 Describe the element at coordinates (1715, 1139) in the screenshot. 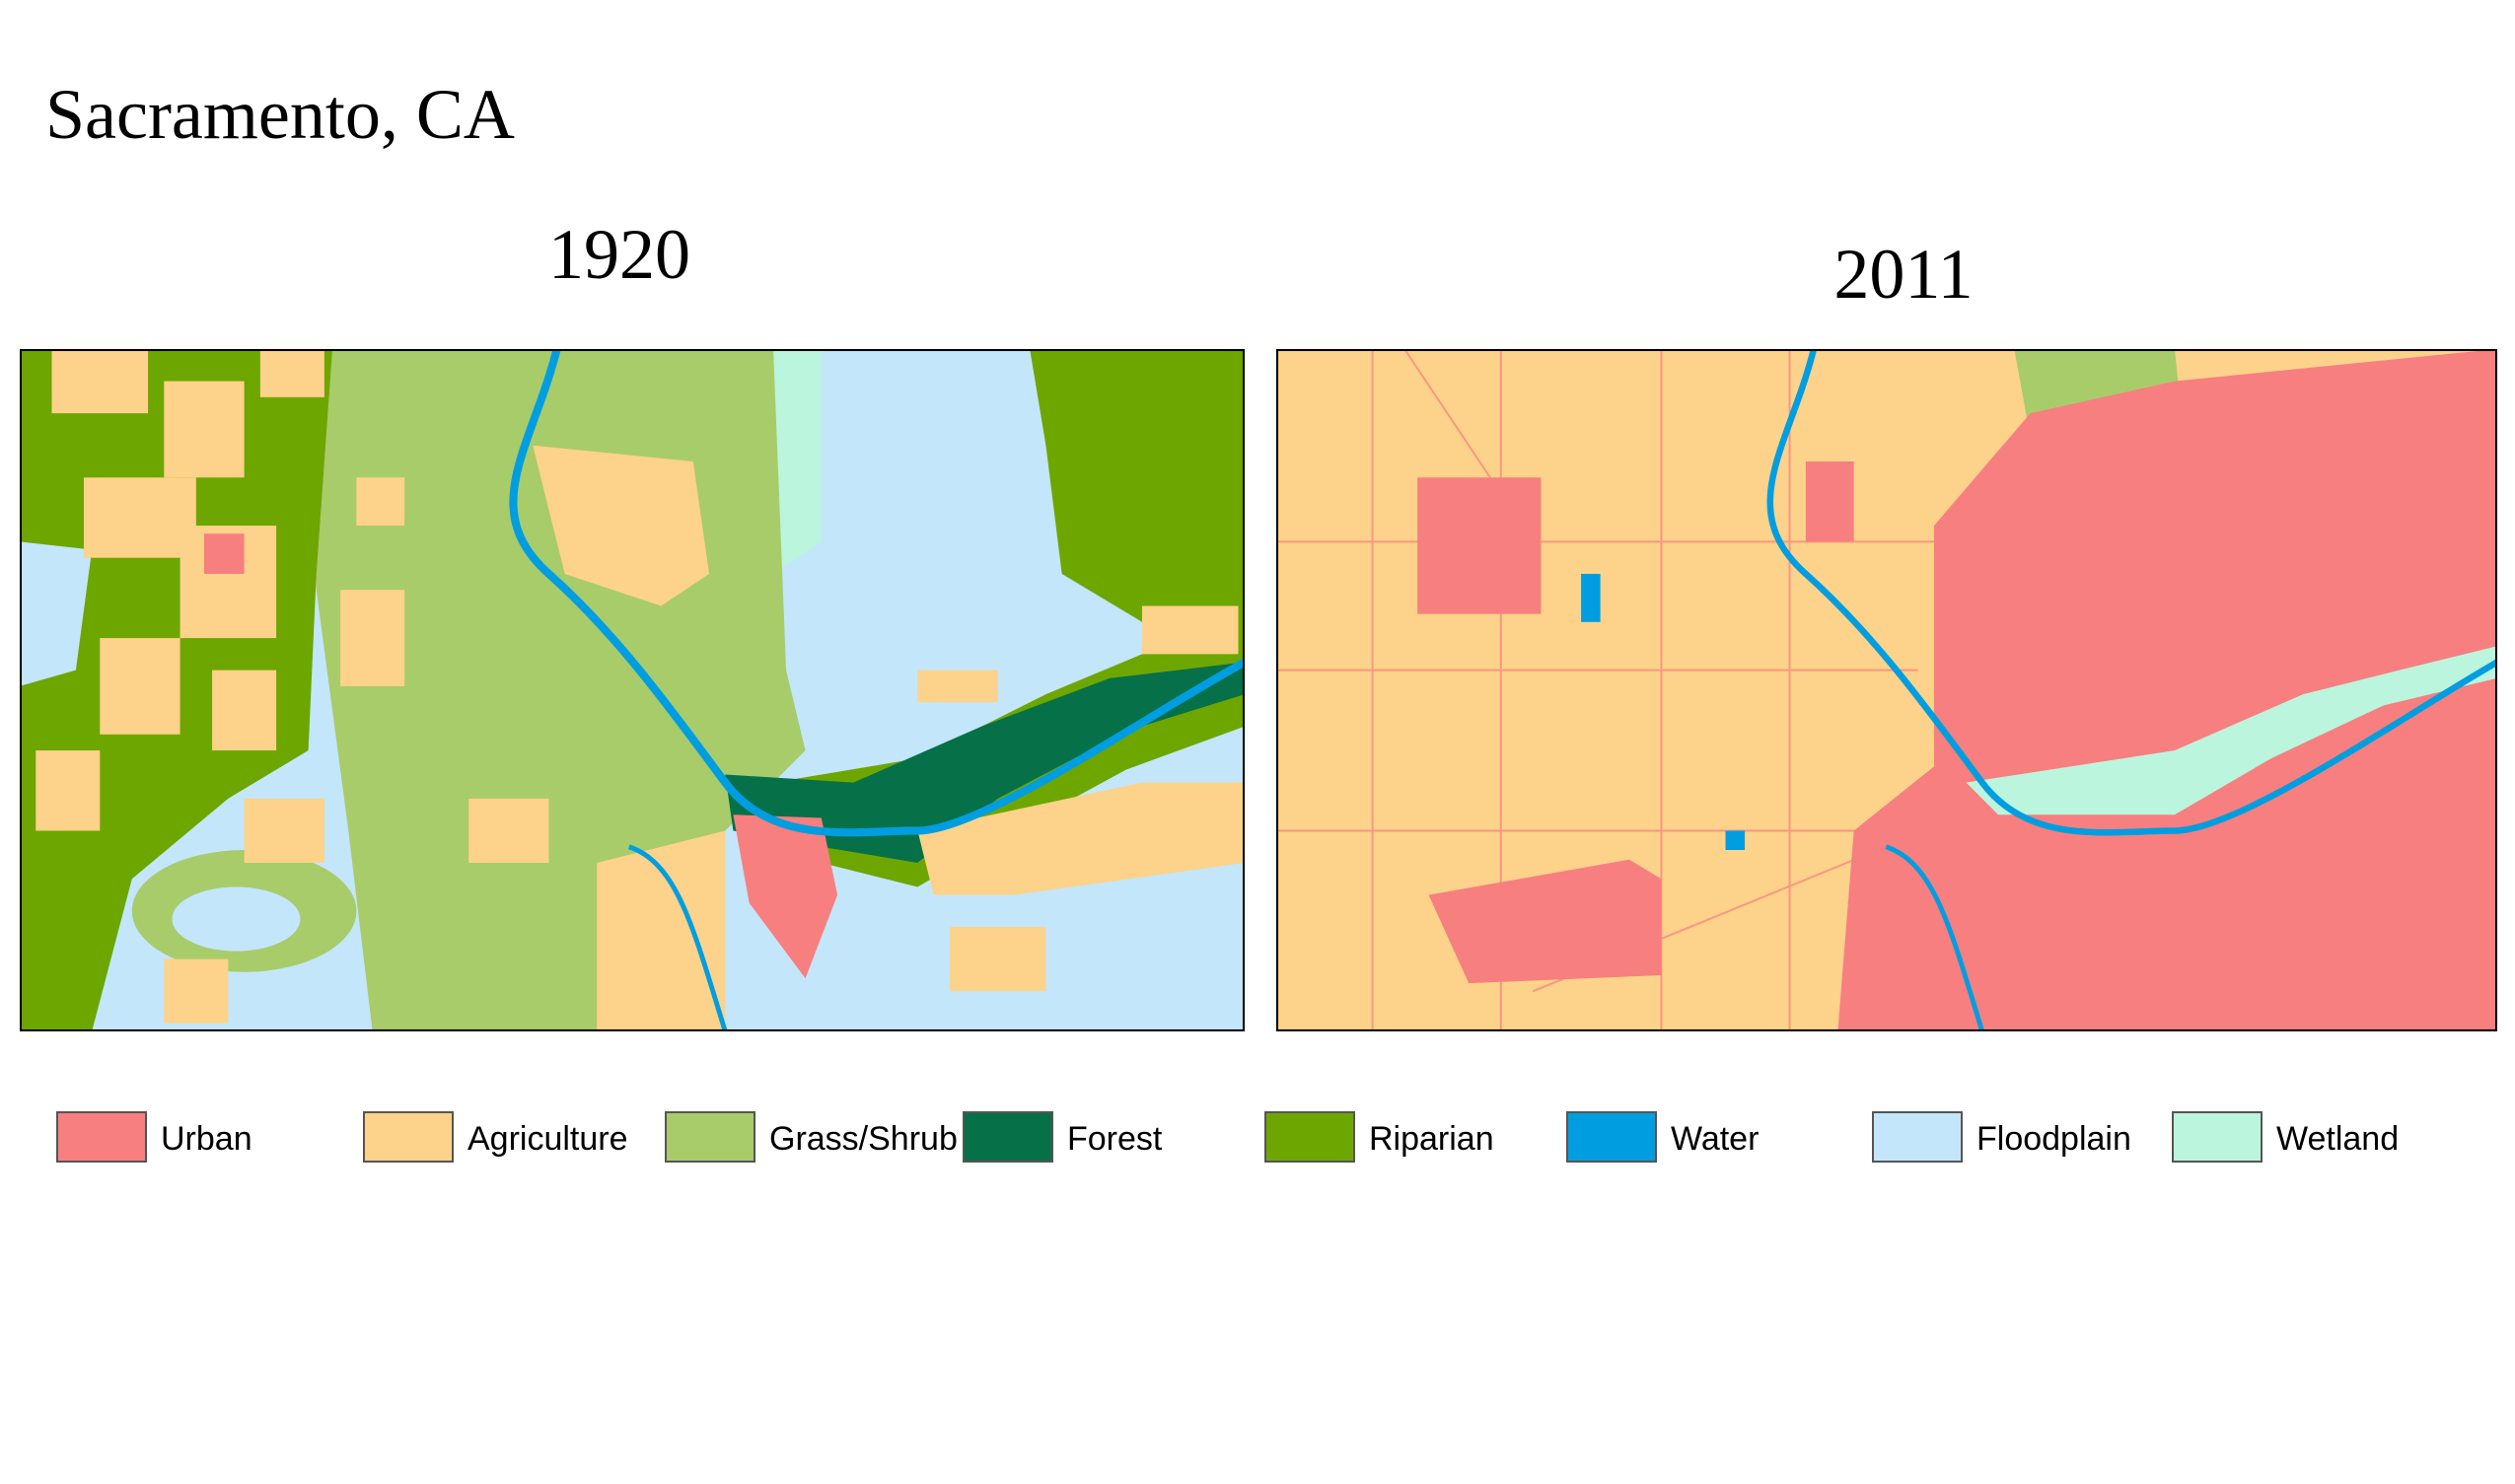

I see `legend-label: Water` at that location.